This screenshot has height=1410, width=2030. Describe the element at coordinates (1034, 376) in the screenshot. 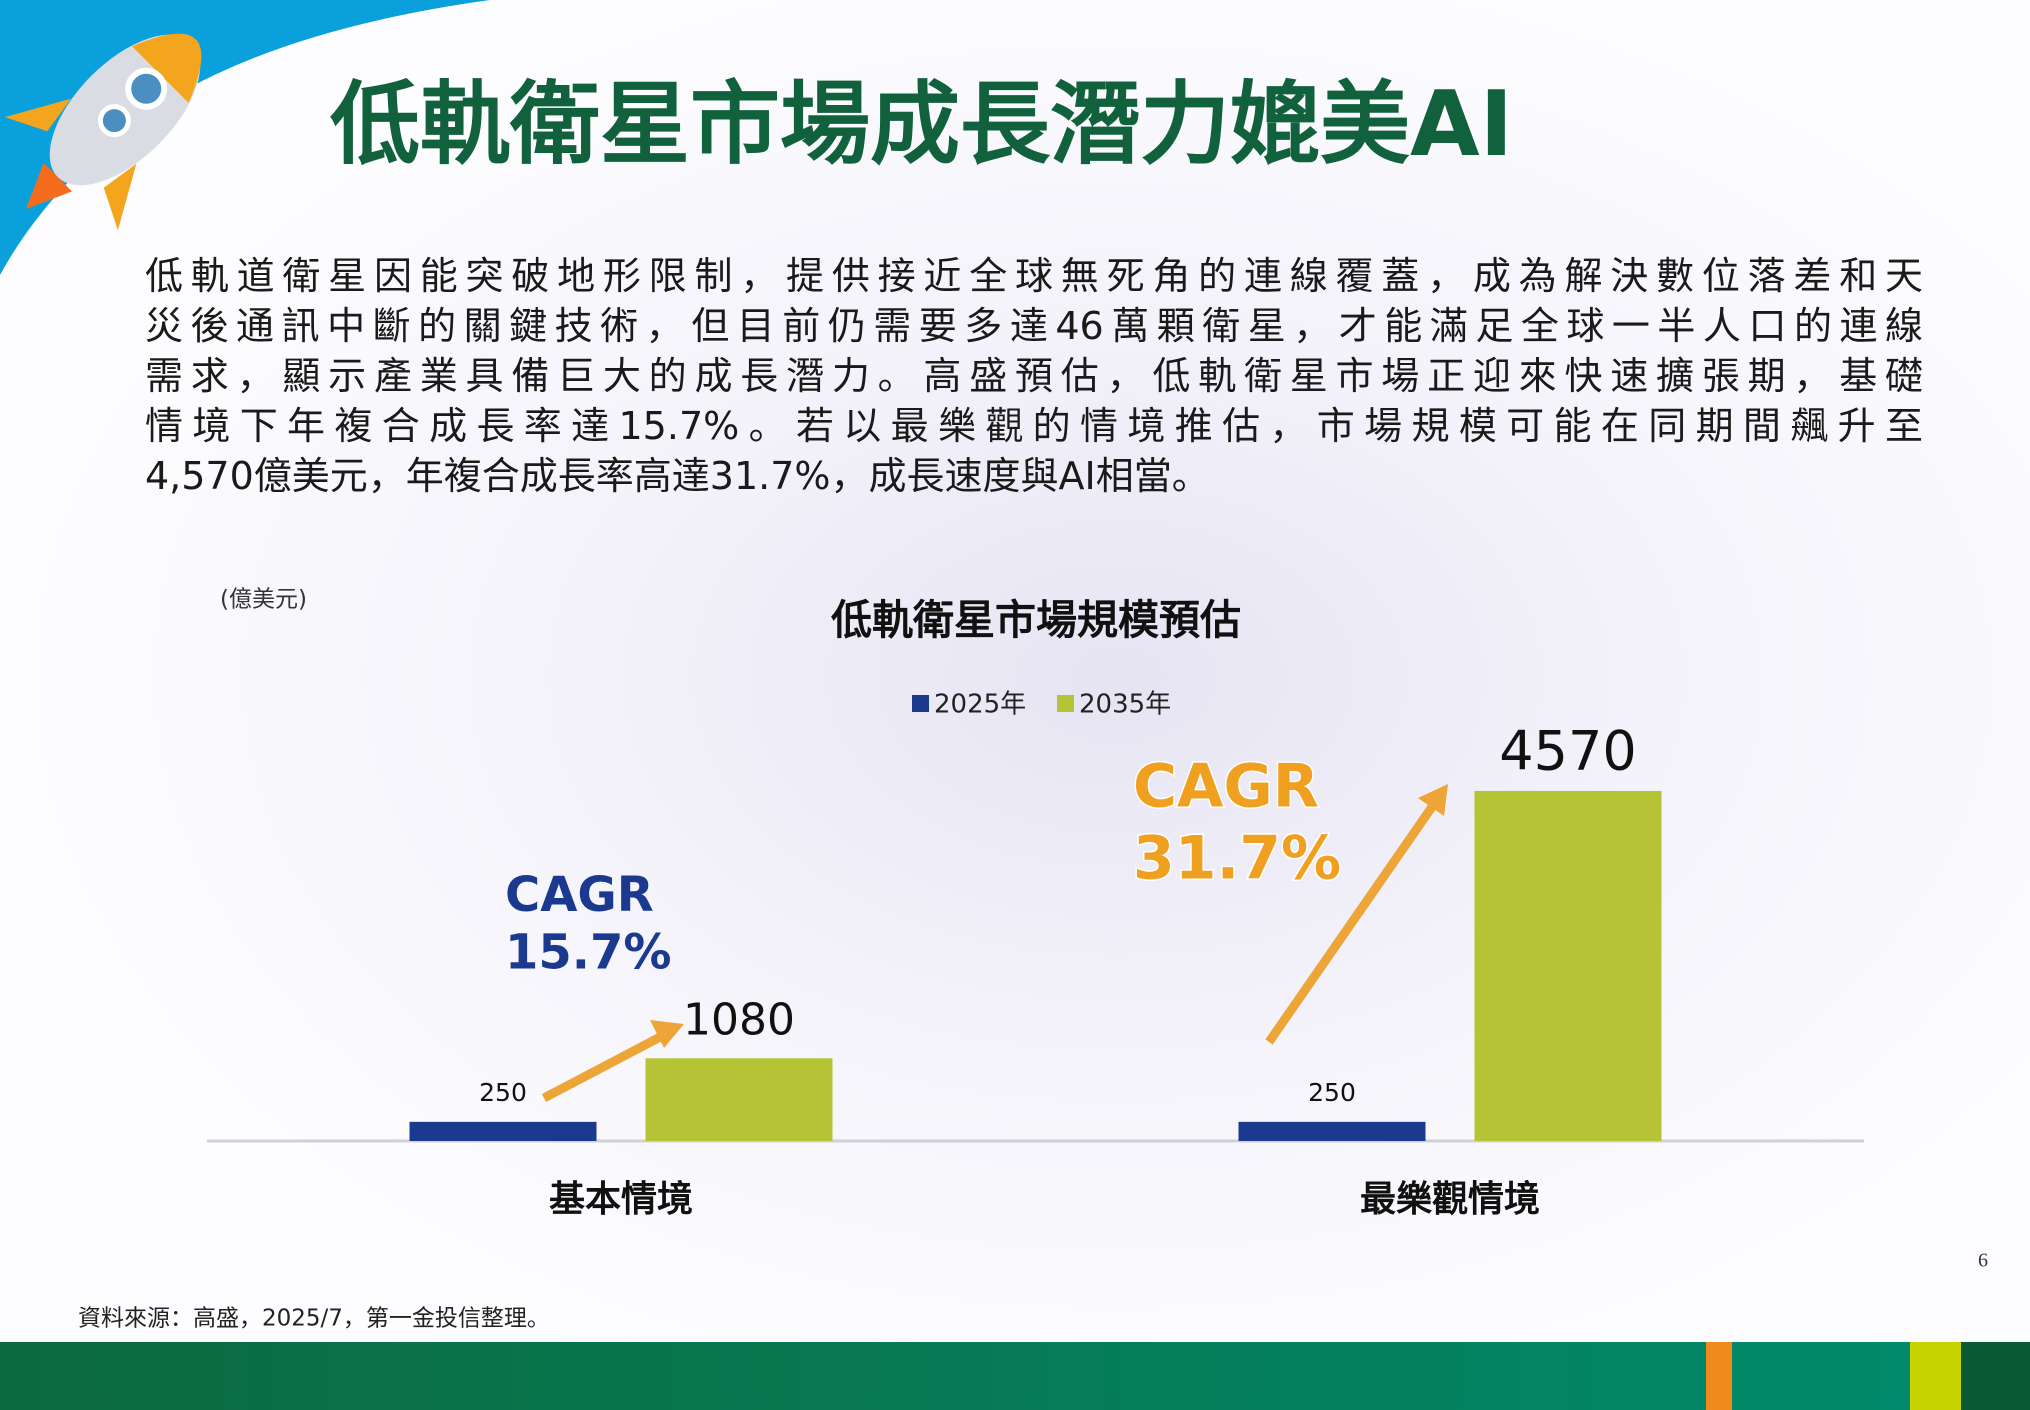

I see `body-line: 需求，顯示產業具備巨大的成長潛力。高盛預估，低軌衛星市場正迎來快速擴張期，基礎` at that location.